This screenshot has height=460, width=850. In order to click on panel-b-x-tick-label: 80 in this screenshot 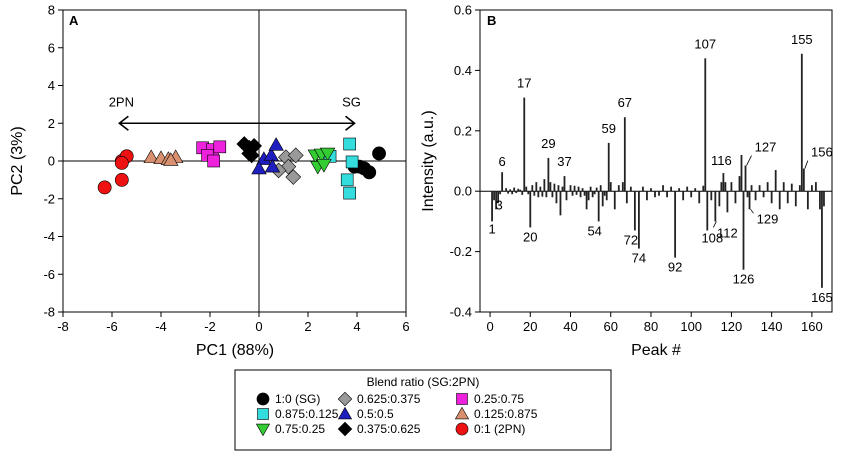, I will do `click(651, 326)`.